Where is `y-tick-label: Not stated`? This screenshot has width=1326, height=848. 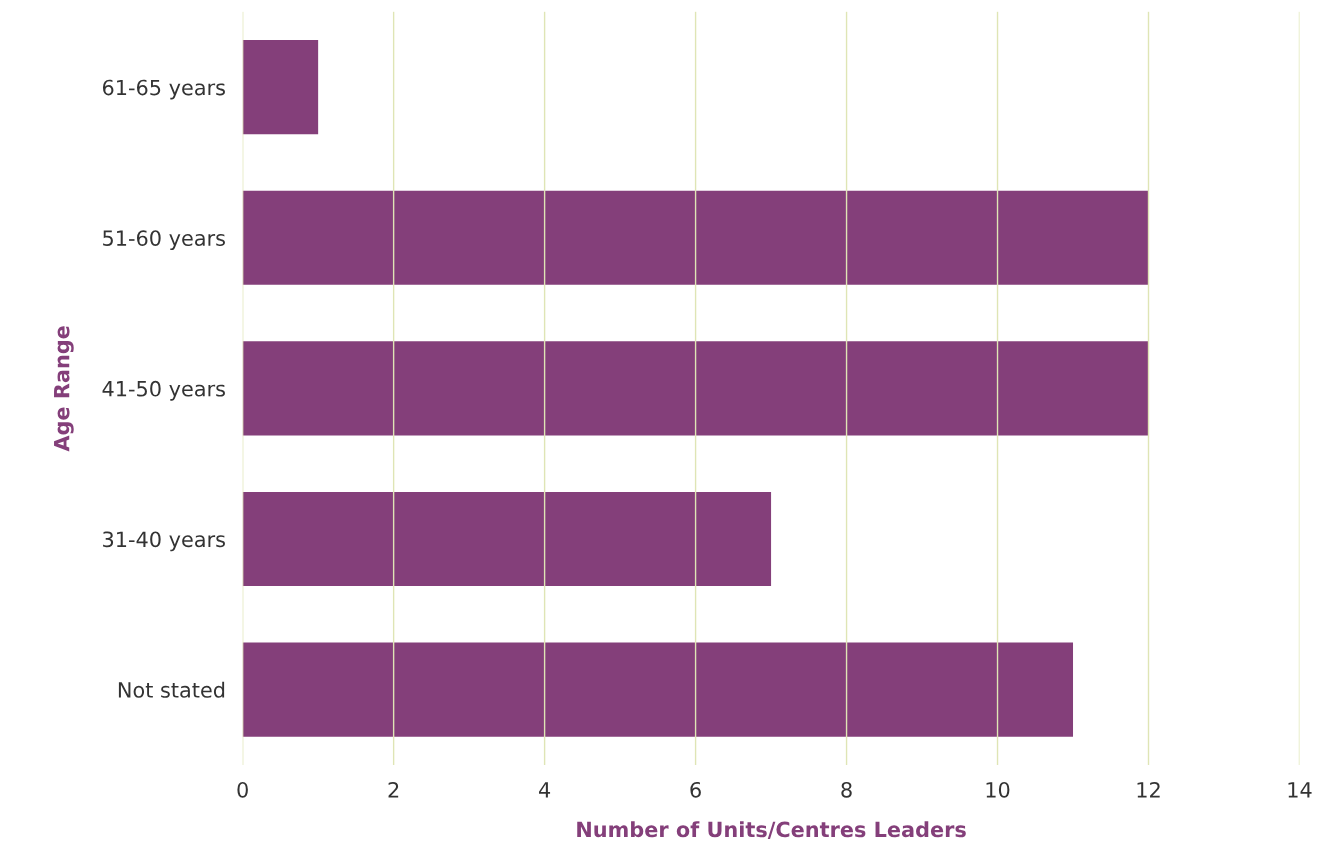
y-tick-label: Not stated is located at coordinates (171, 689).